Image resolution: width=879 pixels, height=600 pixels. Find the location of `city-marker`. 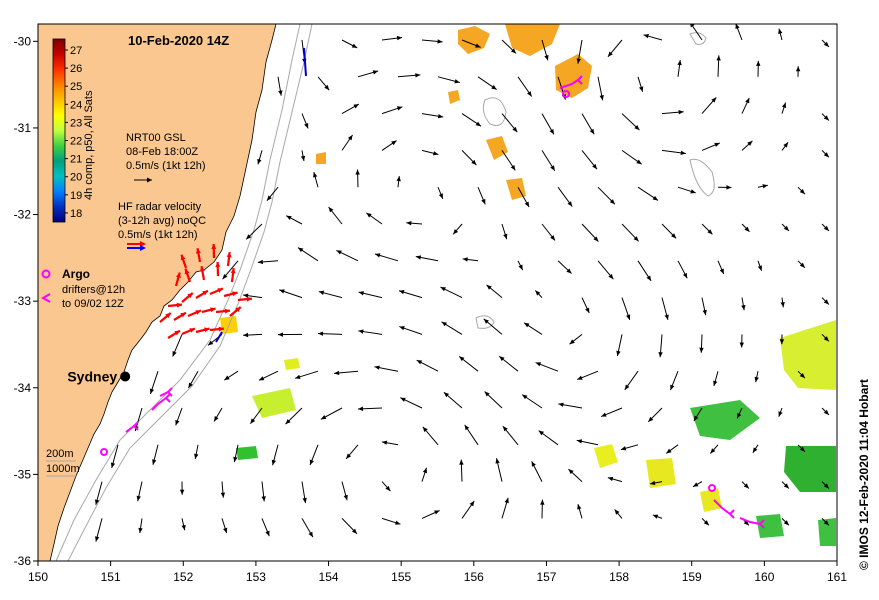

city-marker is located at coordinates (125, 376).